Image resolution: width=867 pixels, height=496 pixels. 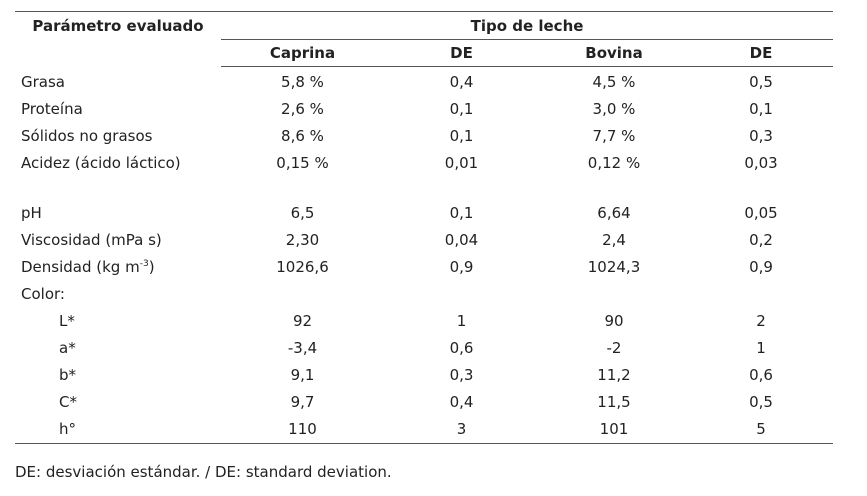 I want to click on row-label: b*, so click(x=68, y=375).